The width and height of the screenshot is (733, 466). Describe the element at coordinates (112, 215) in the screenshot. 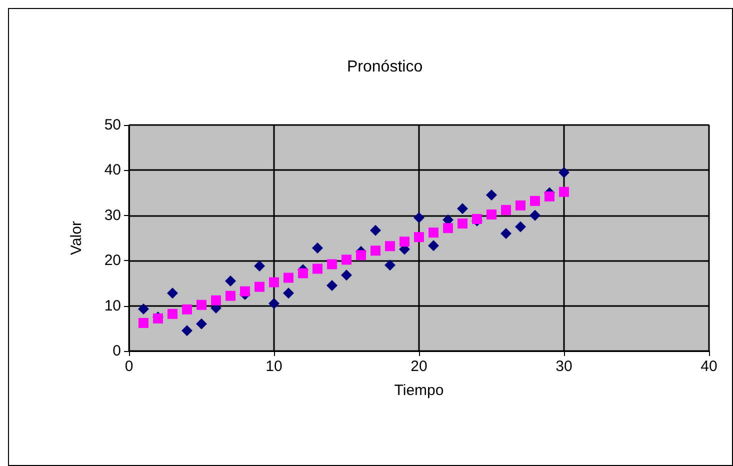

I see `y-tick-label: 30` at that location.